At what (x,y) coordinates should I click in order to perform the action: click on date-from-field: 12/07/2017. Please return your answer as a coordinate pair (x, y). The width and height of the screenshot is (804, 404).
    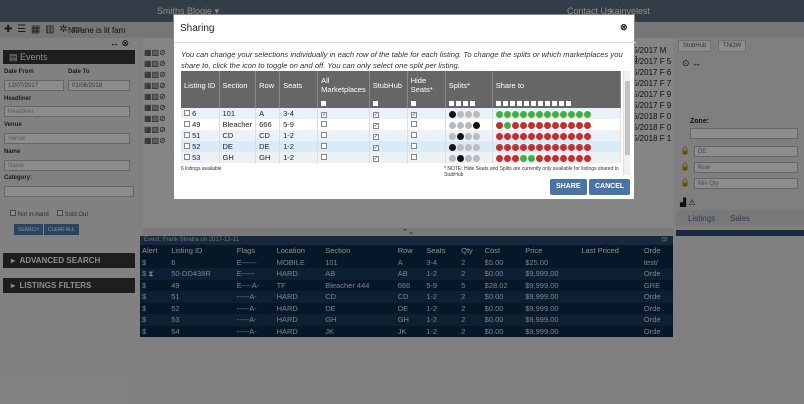
    Looking at the image, I should click on (34, 85).